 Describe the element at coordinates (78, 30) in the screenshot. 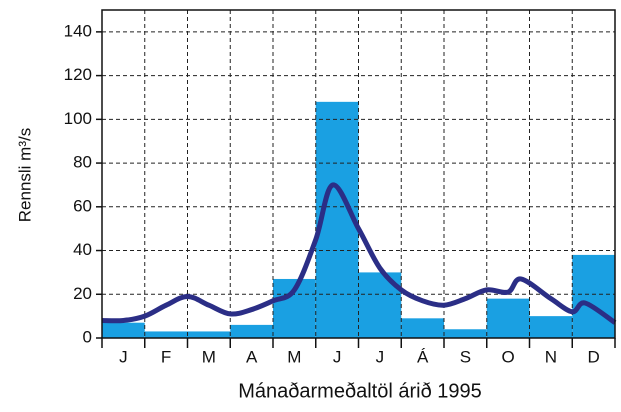

I see `y-tick-label: 140` at that location.